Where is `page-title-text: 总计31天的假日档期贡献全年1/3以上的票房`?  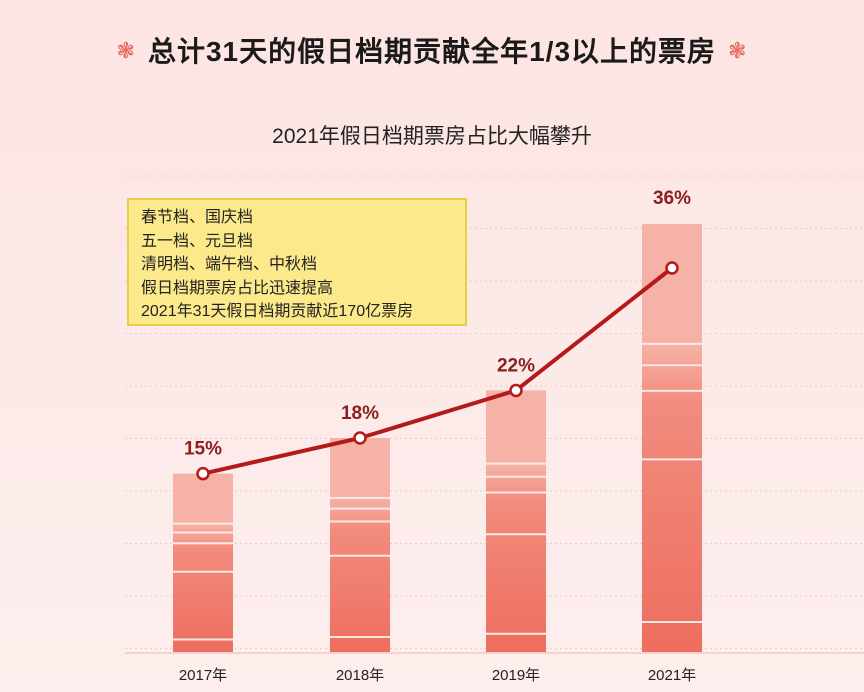
page-title-text: 总计31天的假日档期贡献全年1/3以上的票房 is located at coordinates (432, 51).